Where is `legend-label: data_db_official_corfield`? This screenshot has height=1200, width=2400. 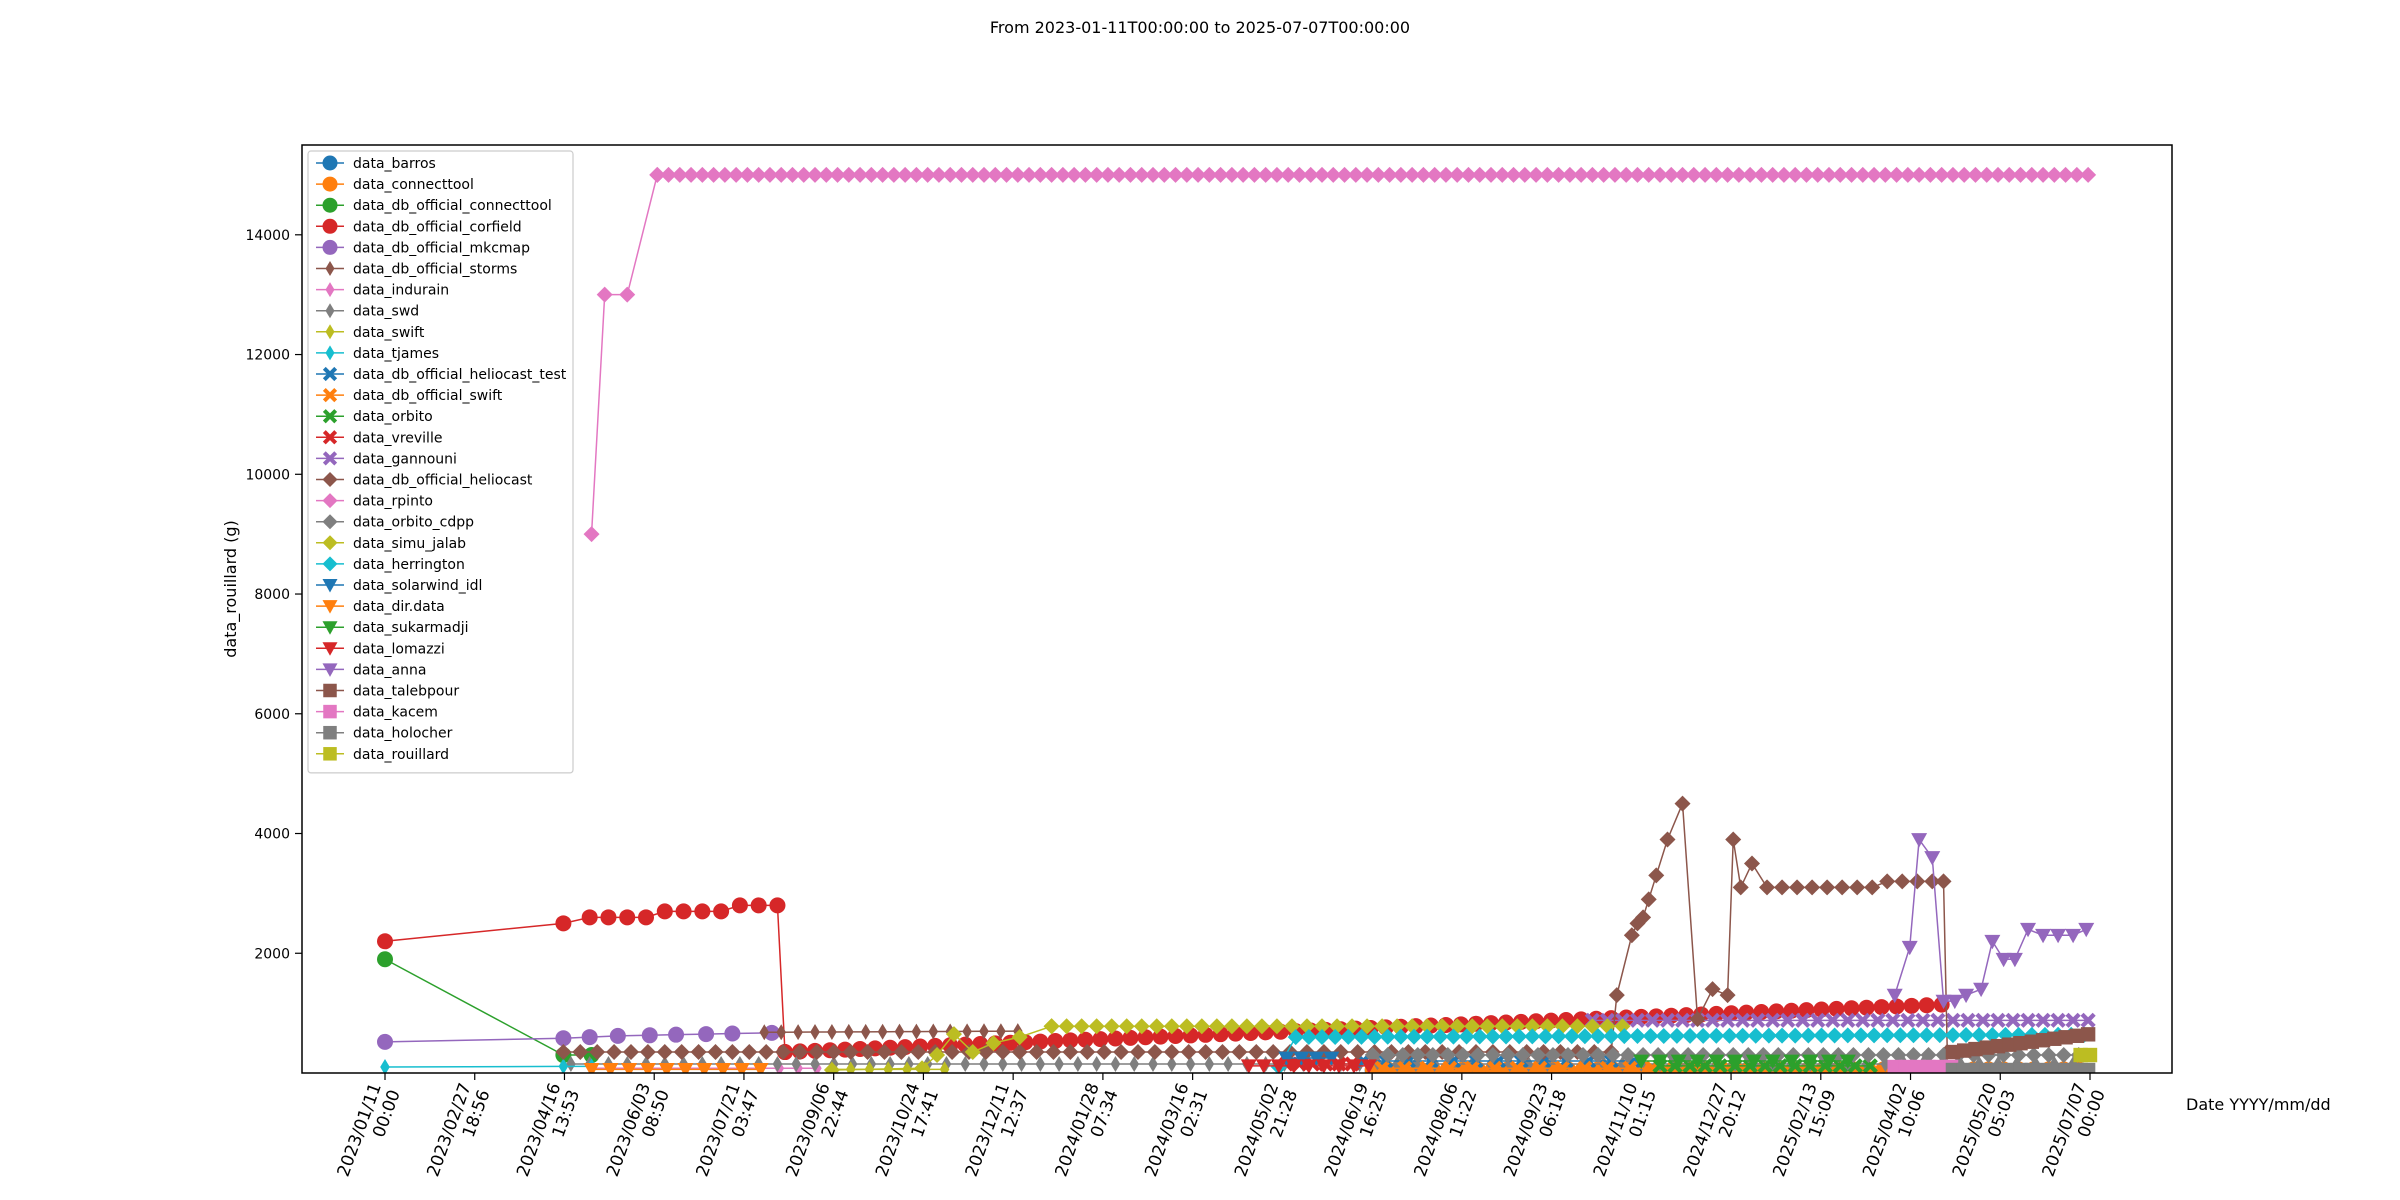
legend-label: data_db_official_corfield is located at coordinates (437, 227).